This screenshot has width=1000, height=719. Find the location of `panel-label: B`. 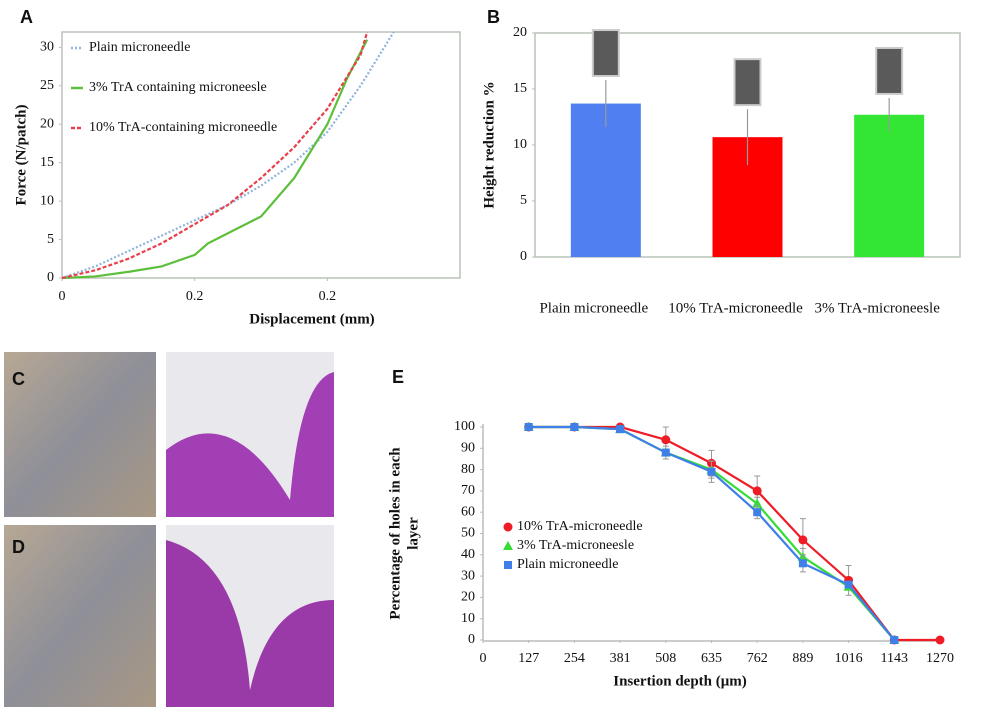

panel-label: B is located at coordinates (493, 17).